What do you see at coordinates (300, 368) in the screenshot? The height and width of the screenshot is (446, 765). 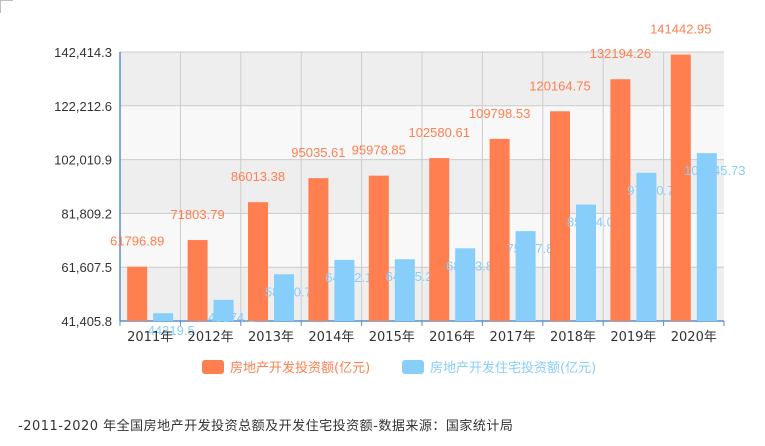 I see `legend-label-development: 房地产开发投资额(亿元)` at bounding box center [300, 368].